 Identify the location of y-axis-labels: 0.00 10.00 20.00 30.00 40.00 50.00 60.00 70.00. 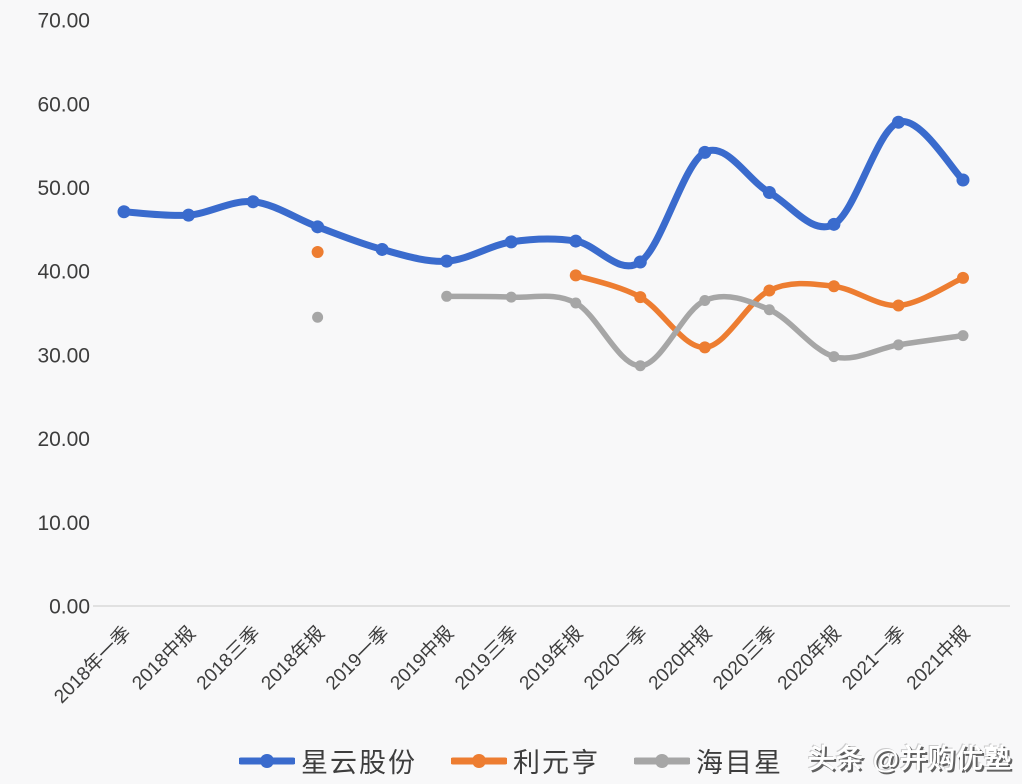
(63, 314).